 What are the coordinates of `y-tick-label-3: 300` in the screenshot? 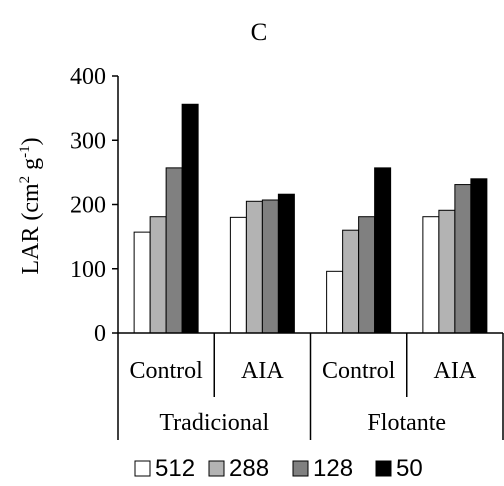 It's located at (88, 141).